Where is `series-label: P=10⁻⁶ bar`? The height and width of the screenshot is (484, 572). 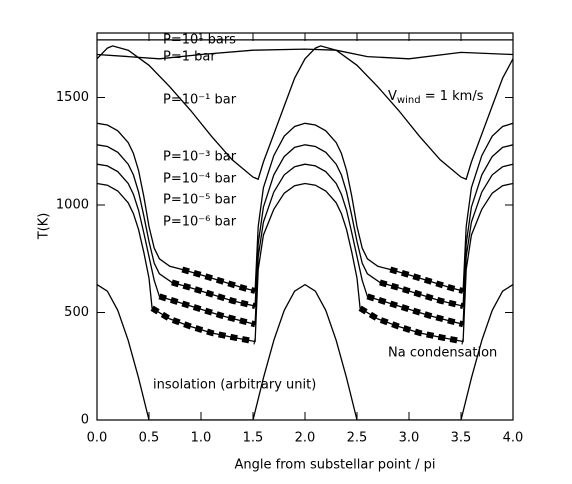
series-label: P=10⁻⁶ bar is located at coordinates (200, 222).